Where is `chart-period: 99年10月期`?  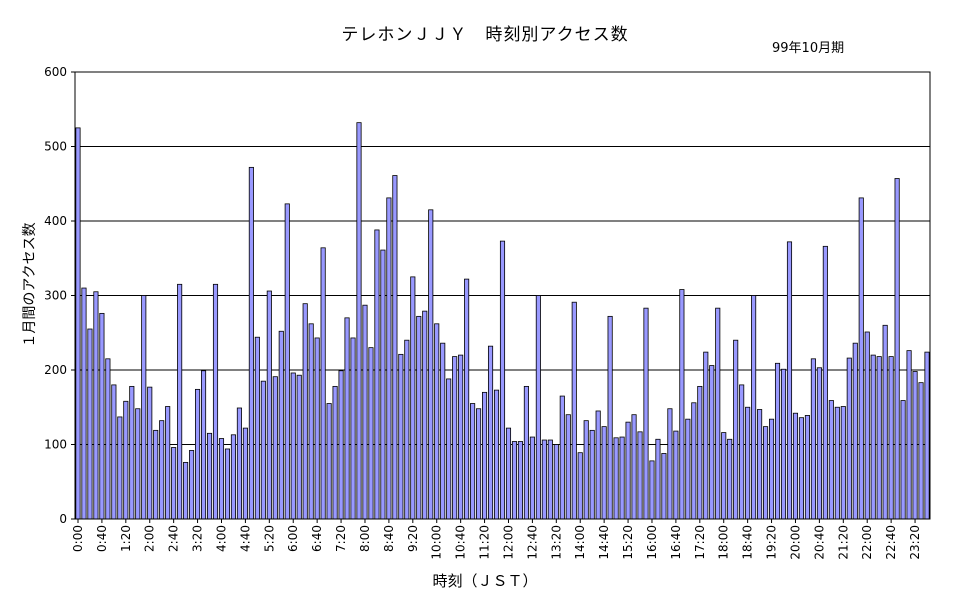
chart-period: 99年10月期 is located at coordinates (808, 48).